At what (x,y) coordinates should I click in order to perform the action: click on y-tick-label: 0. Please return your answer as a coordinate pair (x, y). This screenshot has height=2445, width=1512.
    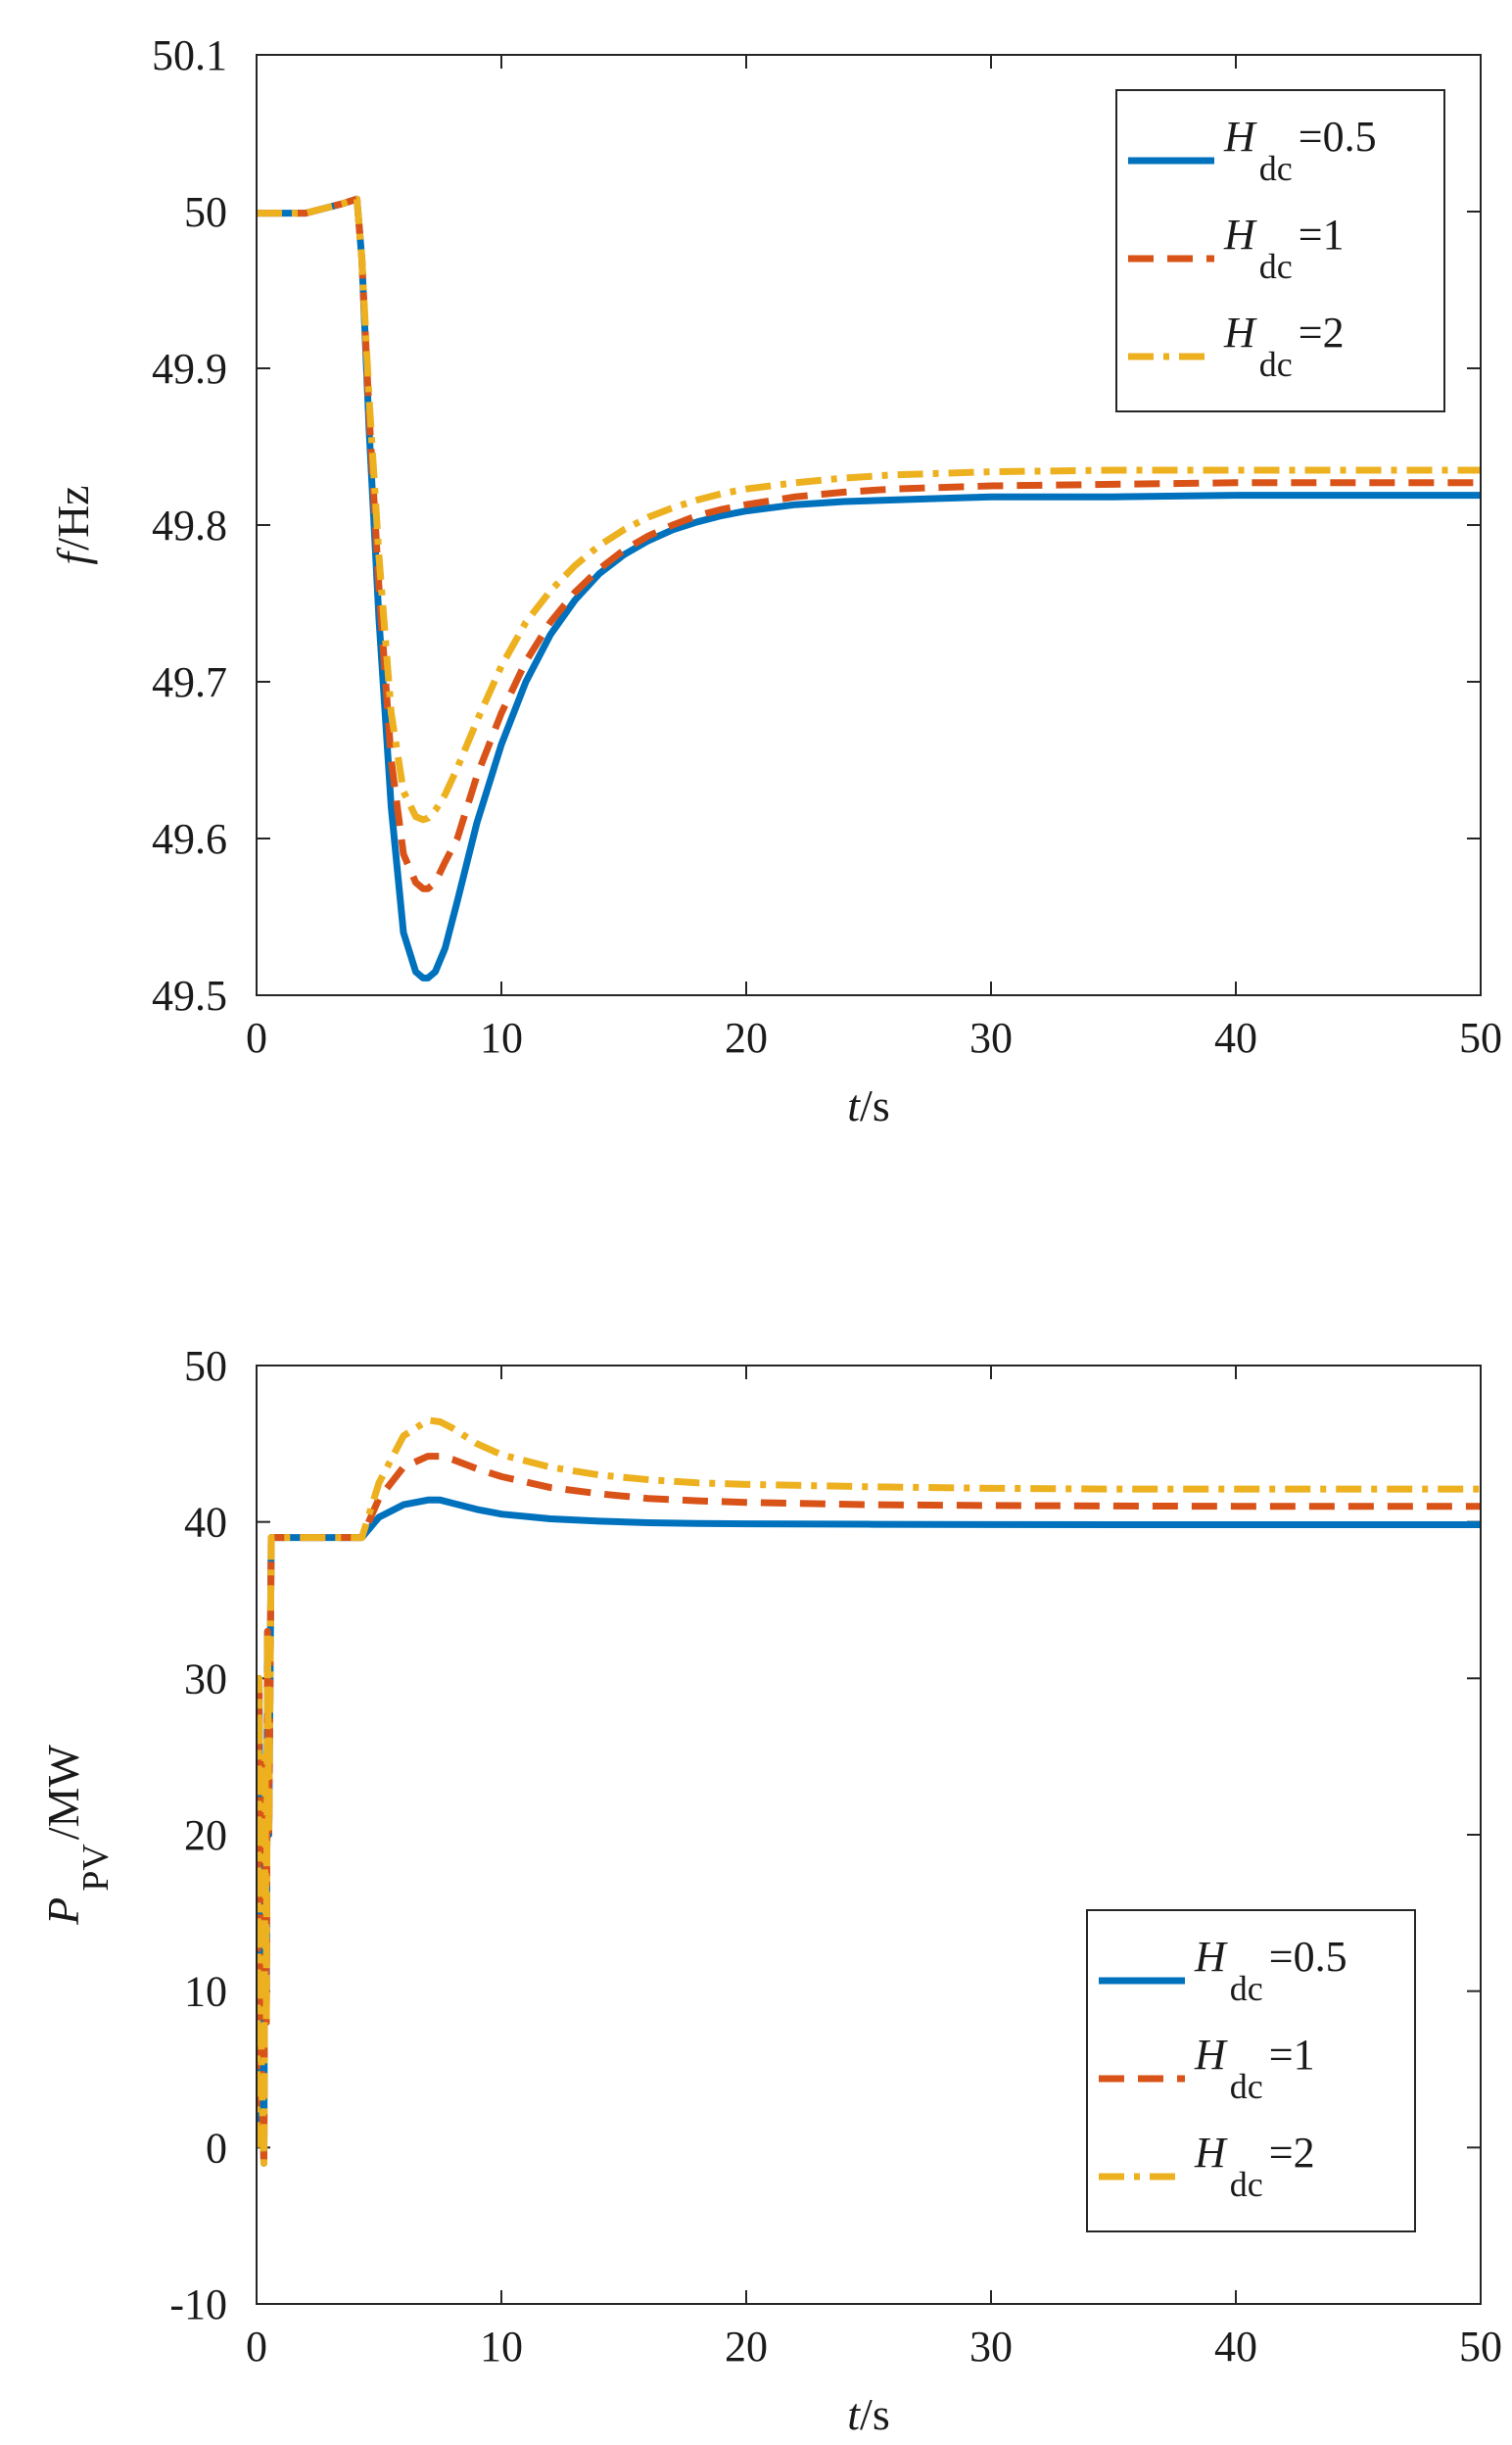
    Looking at the image, I should click on (216, 2148).